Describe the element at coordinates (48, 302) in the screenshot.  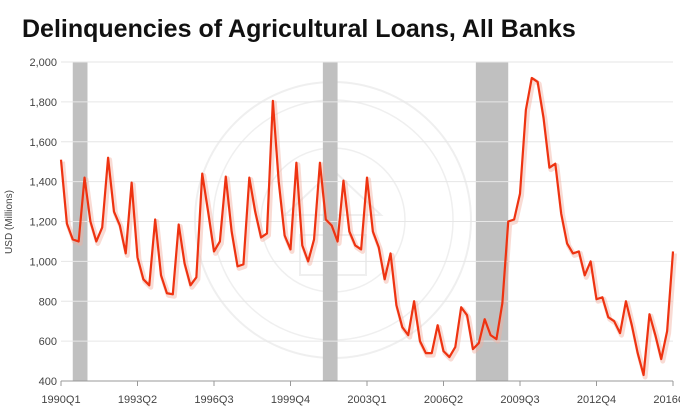
I see `y-tick-label: 800` at that location.